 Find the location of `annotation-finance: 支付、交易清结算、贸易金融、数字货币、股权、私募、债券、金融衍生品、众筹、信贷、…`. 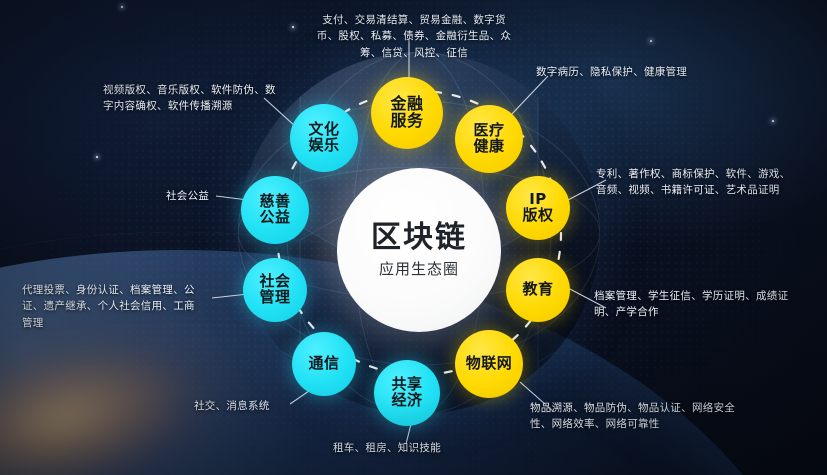

annotation-finance: 支付、交易清结算、贸易金融、数字货币、股权、私募、债券、金融衍生品、众筹、信贷、… is located at coordinates (414, 36).